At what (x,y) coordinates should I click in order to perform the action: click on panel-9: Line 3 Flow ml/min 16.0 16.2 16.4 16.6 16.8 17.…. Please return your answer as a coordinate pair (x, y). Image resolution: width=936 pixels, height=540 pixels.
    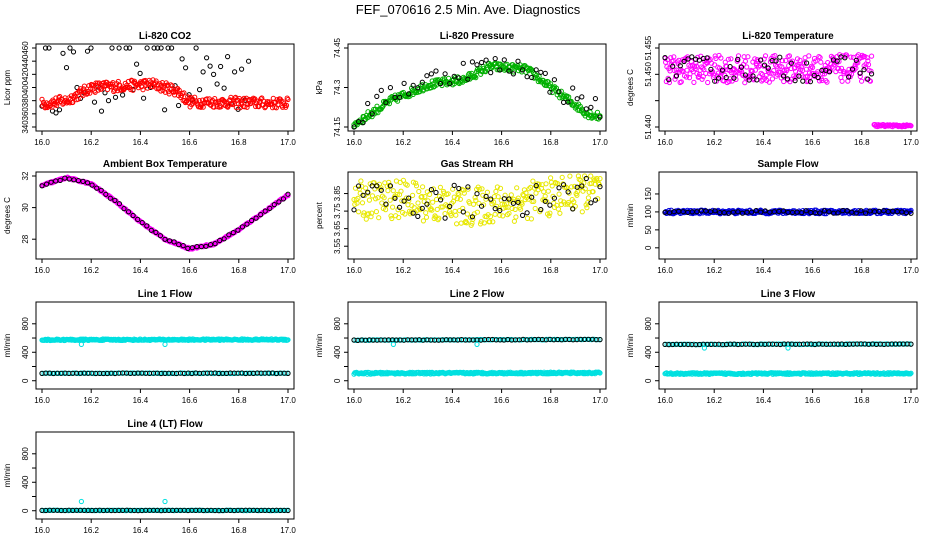
    Looking at the image, I should click on (772, 347).